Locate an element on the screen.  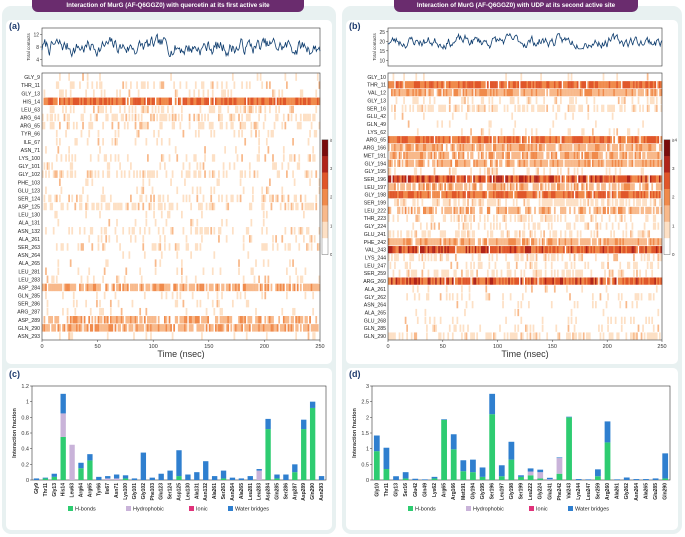
timeline-residue-label: GLU_123 is located at coordinates (29, 191).